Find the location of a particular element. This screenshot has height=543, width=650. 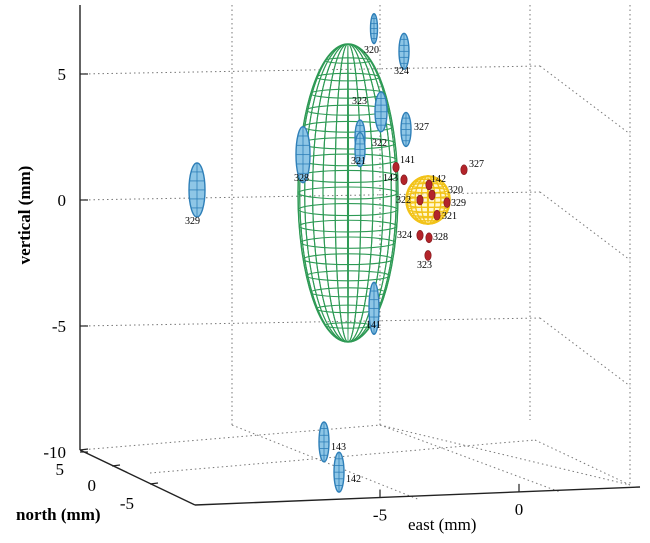

z-tick-label: -5 is located at coordinates (59, 326).